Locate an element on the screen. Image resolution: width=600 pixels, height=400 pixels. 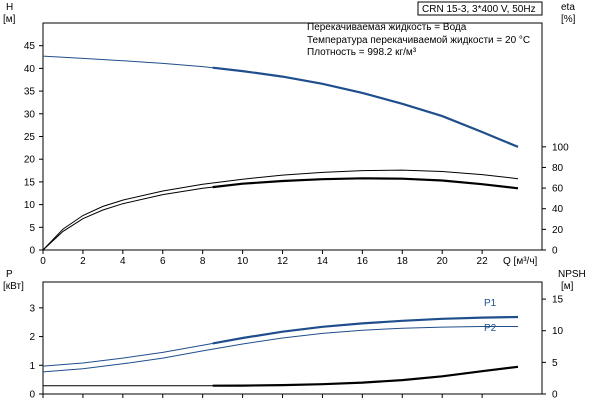
x-tick-label: 4 is located at coordinates (123, 261).